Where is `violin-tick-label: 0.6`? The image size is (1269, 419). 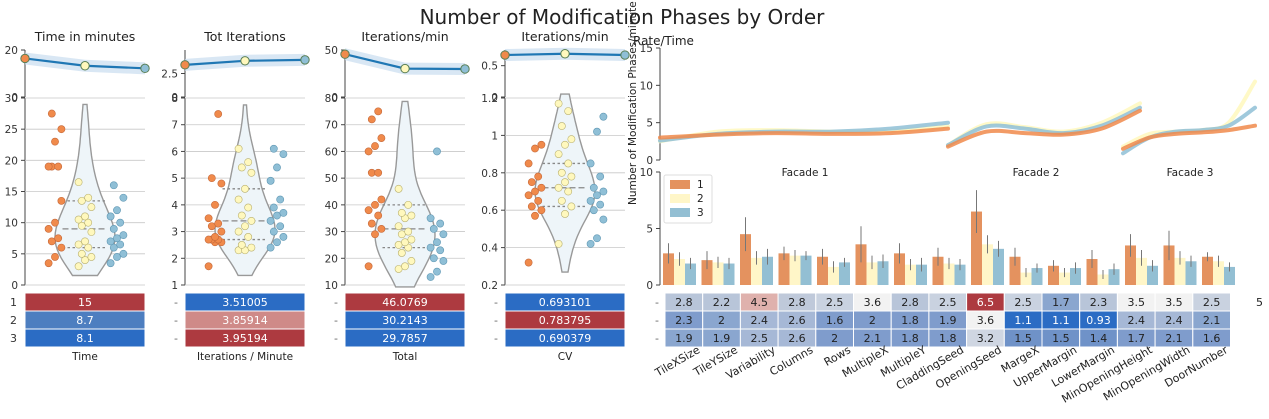 violin-tick-label: 0.6 is located at coordinates (489, 211).